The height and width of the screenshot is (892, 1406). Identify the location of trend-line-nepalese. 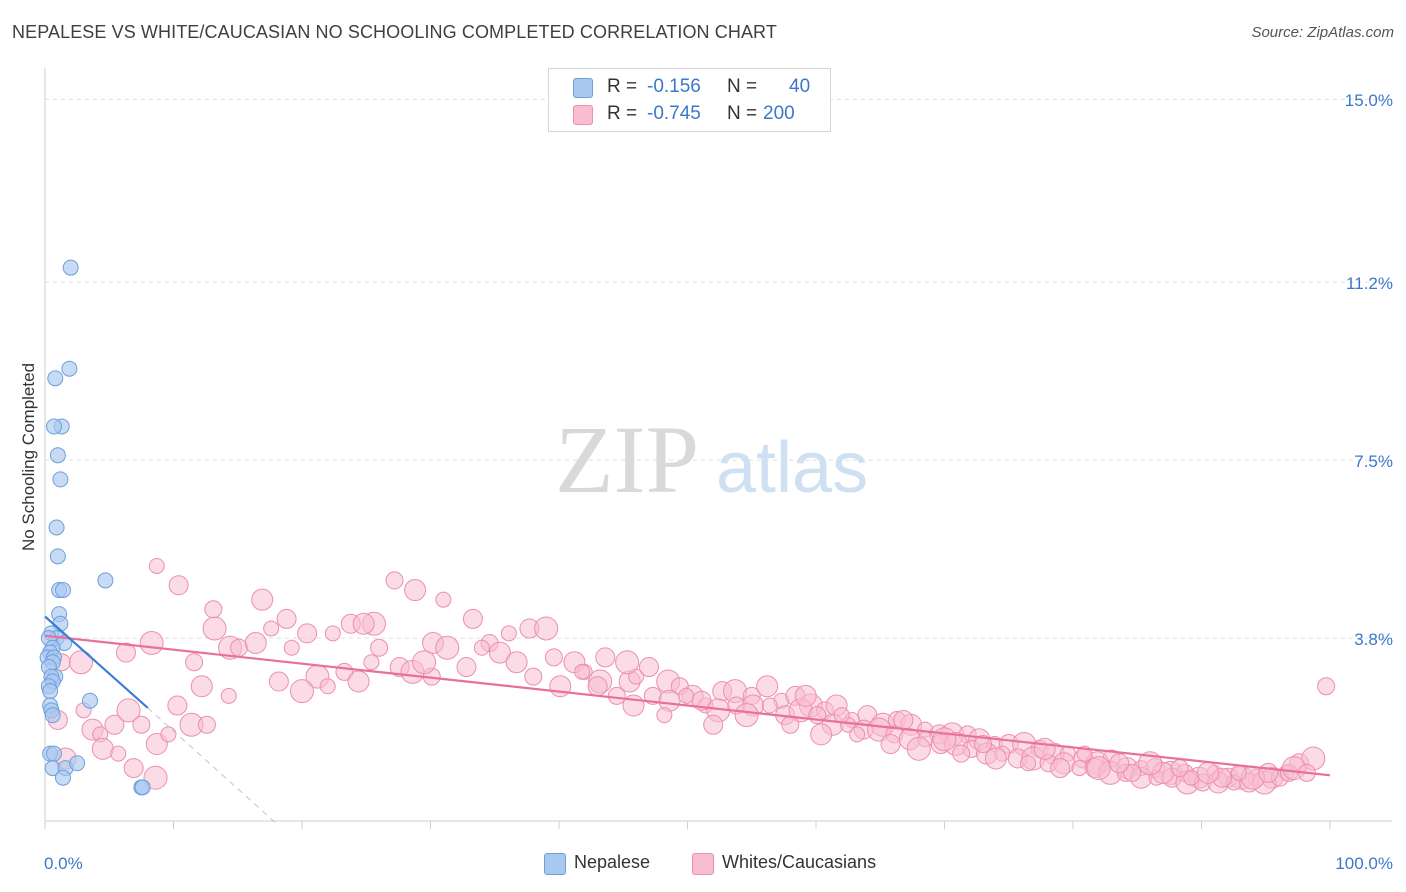
(96, 662).